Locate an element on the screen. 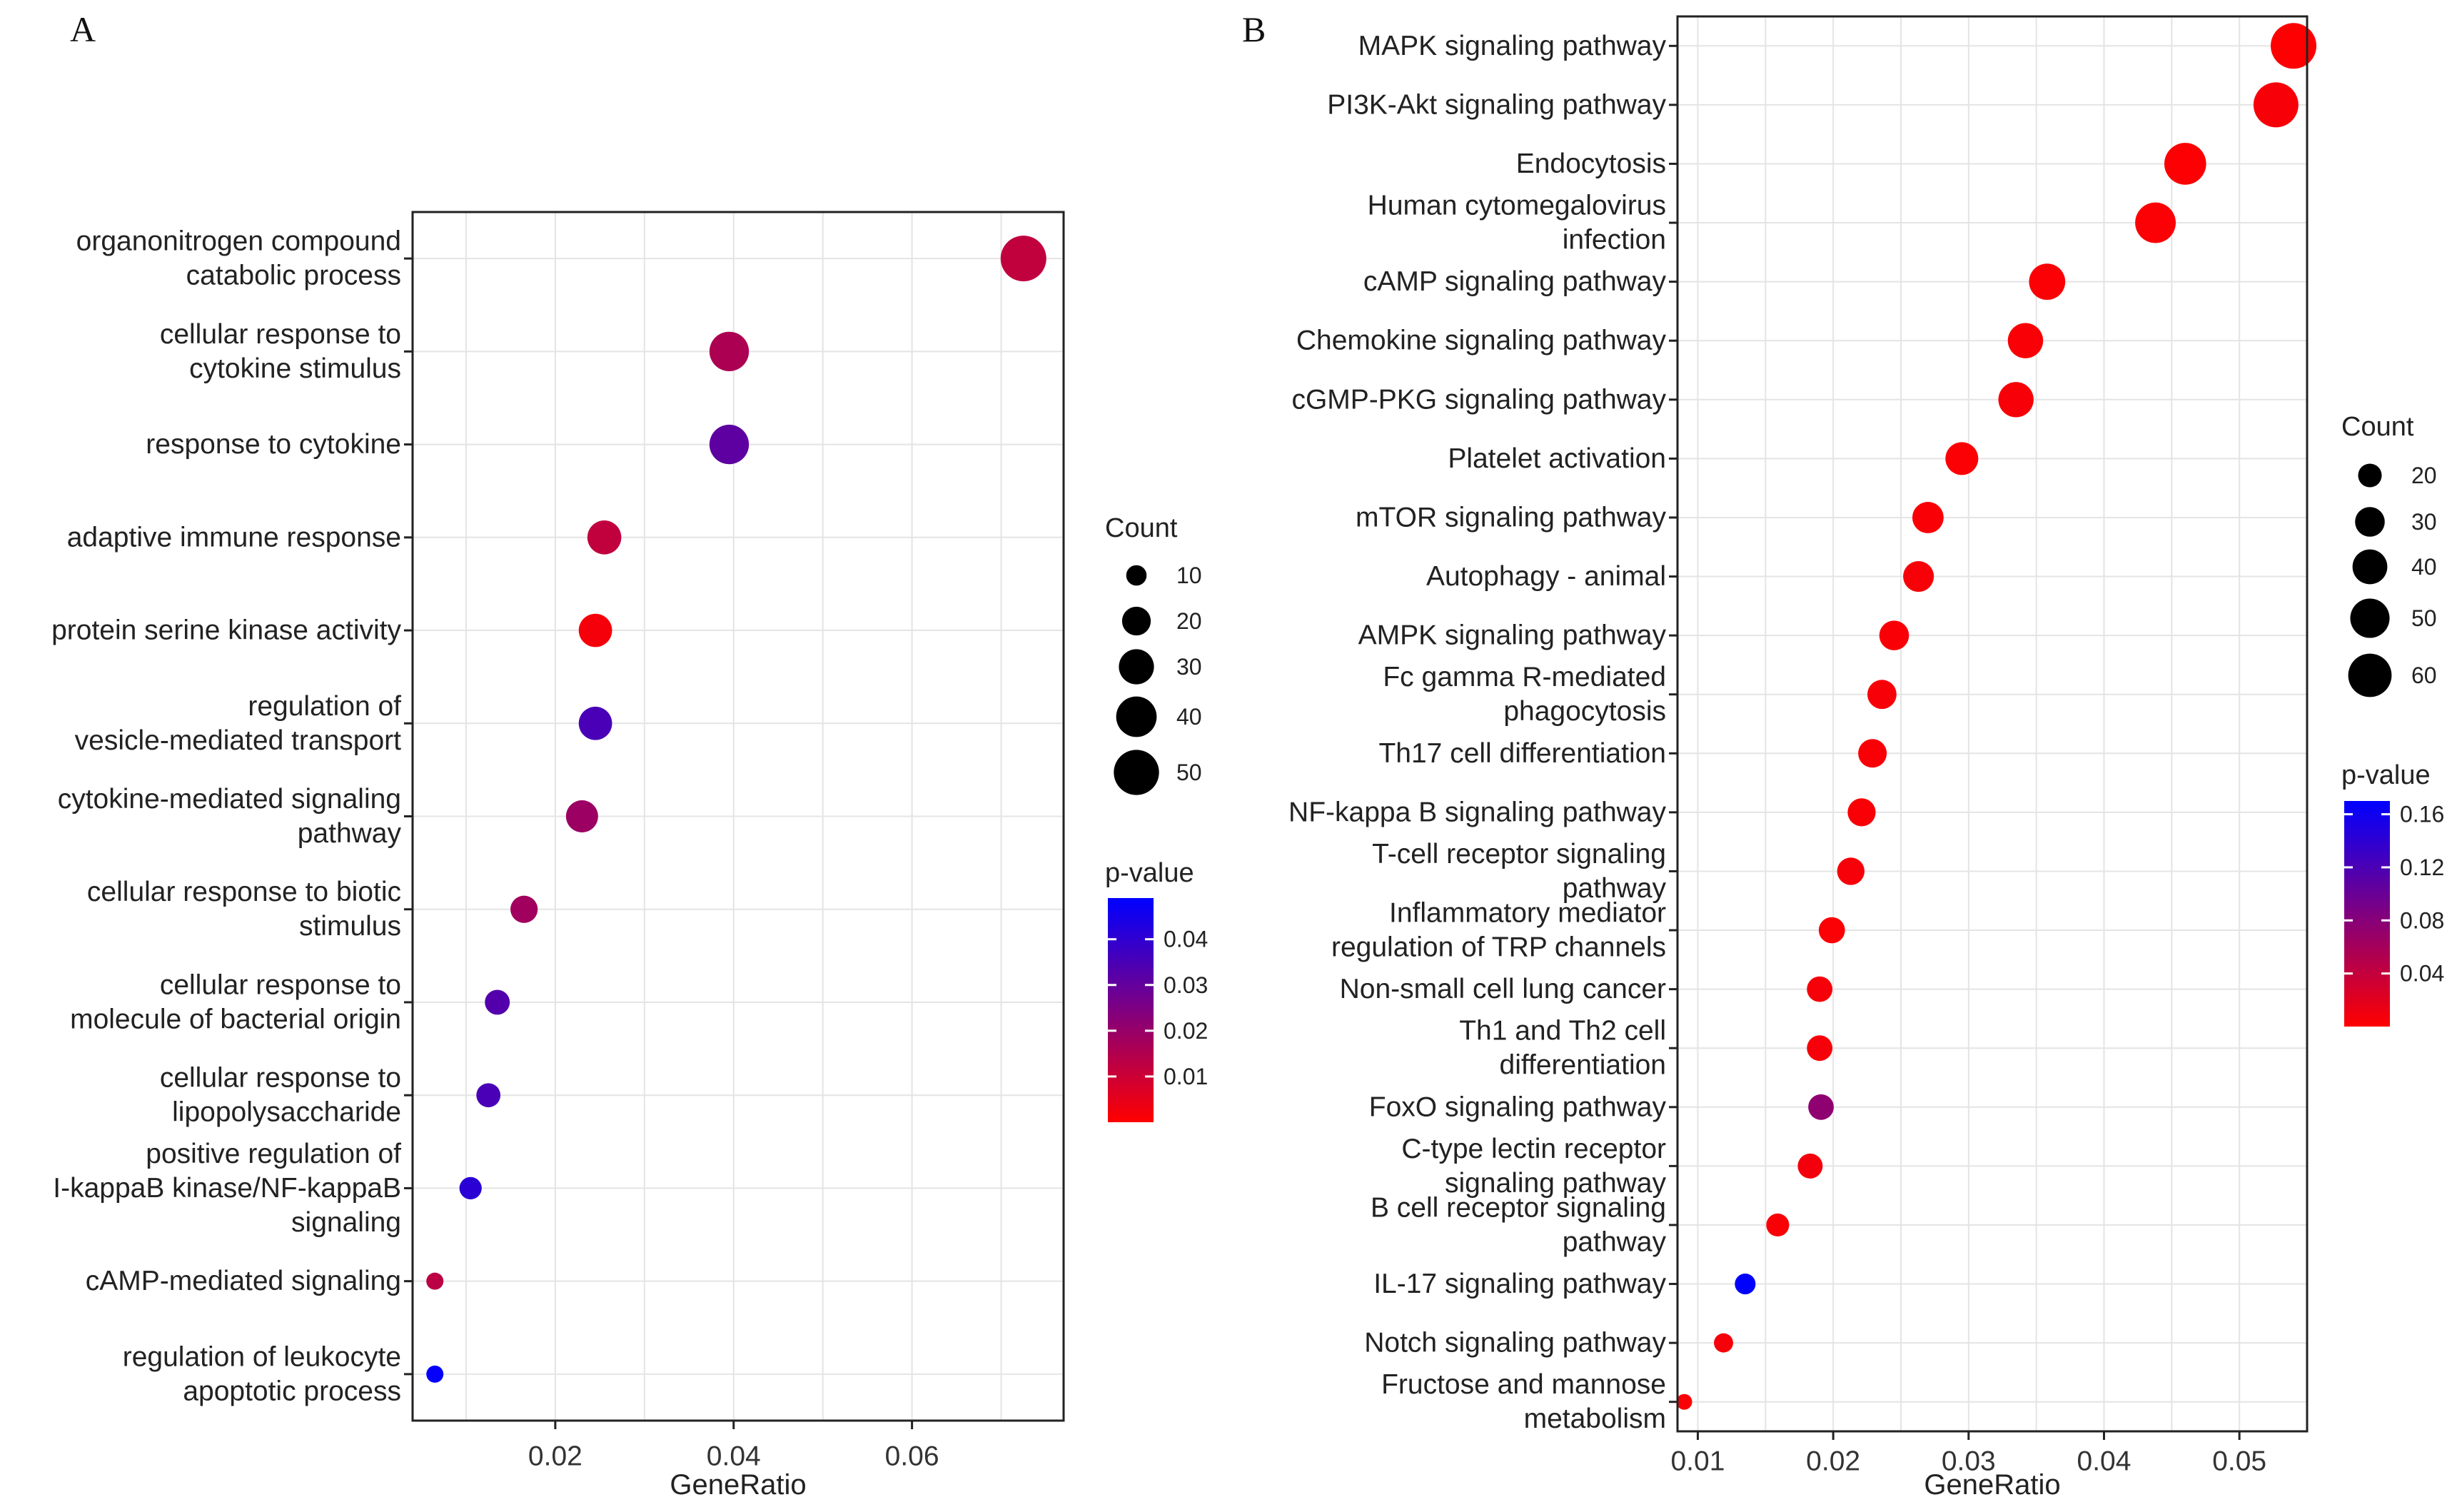  category-label: FoxO signaling pathway is located at coordinates (1518, 1107).